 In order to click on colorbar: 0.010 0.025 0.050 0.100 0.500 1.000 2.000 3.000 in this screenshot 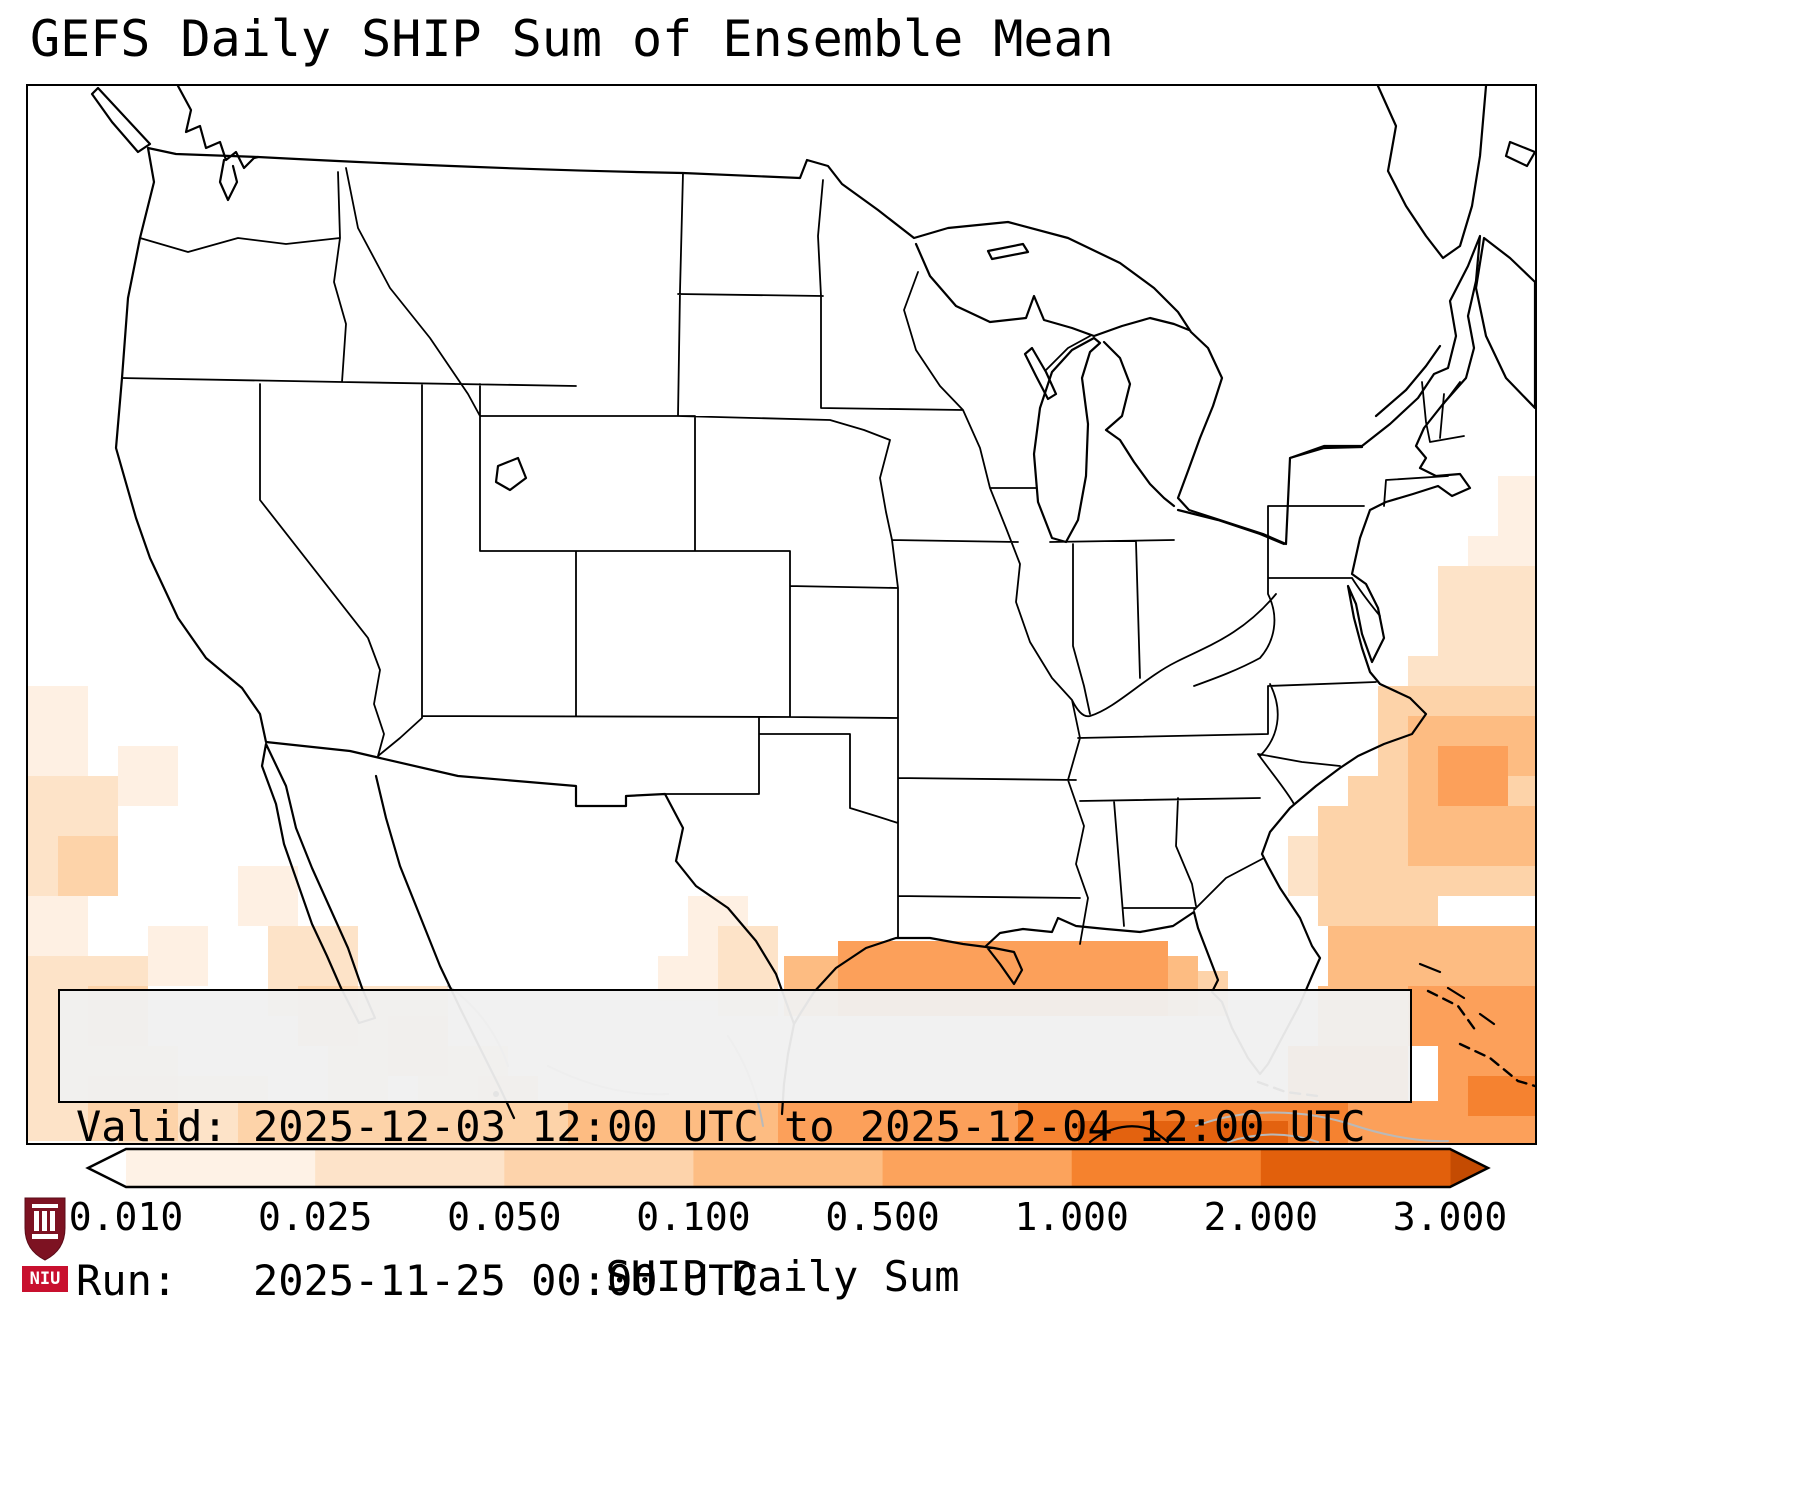, I will do `click(784, 1202)`.